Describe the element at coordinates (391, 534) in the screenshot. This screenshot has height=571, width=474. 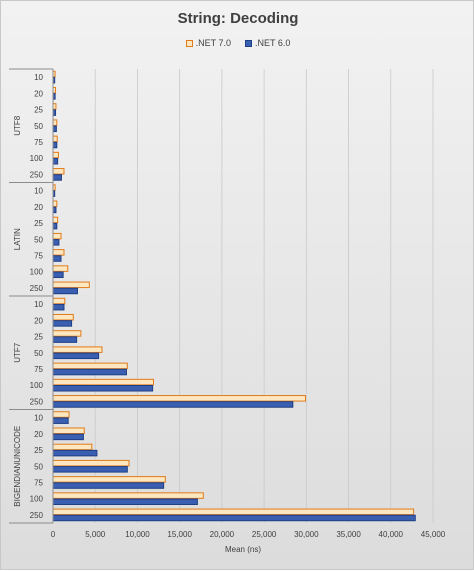
I see `x-tick-label: 40,000` at that location.